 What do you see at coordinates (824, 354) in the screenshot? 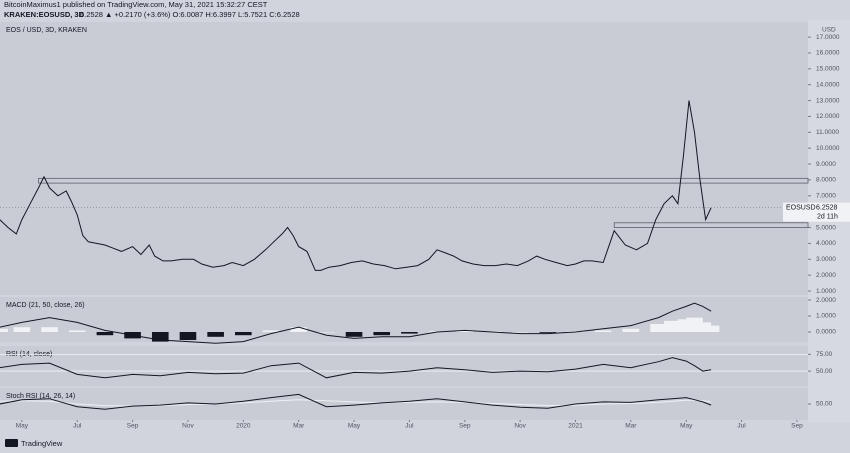
I see `y-tick-label: 75.00` at bounding box center [824, 354].